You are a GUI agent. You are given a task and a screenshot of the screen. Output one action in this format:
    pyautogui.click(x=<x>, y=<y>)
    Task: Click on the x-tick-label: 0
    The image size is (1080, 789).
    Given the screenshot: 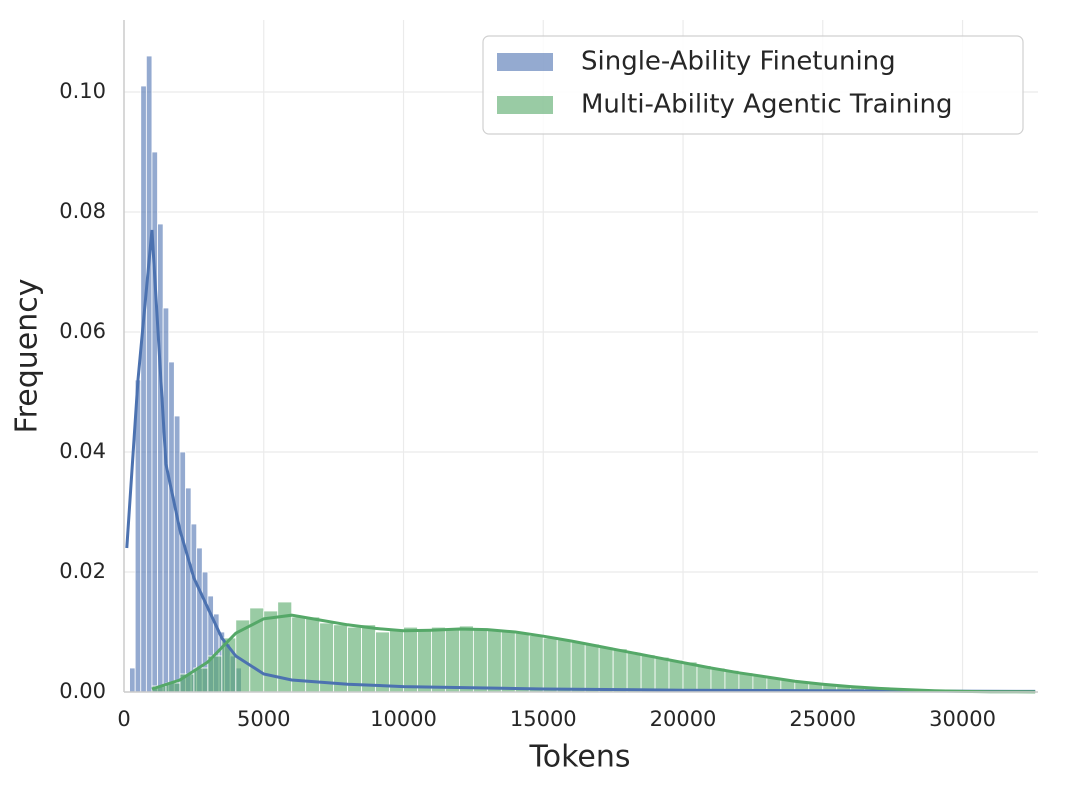 What is the action you would take?
    pyautogui.click(x=123, y=719)
    